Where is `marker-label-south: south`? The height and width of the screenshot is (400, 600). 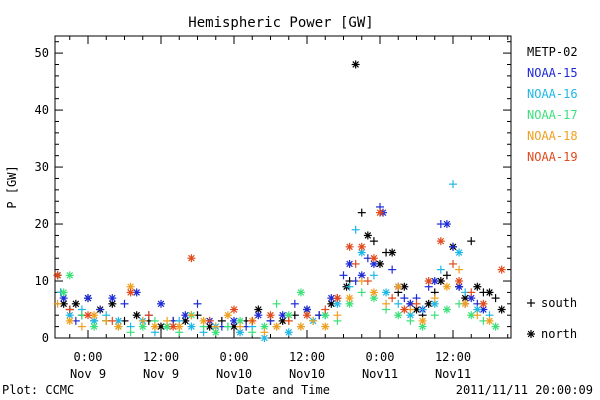
marker-label-south: south is located at coordinates (559, 303).